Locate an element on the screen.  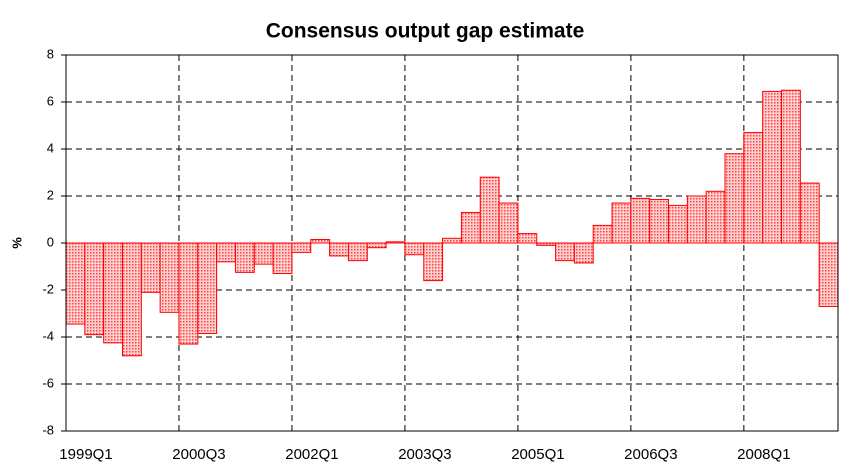
y-tick-label: -4 is located at coordinates (48, 335).